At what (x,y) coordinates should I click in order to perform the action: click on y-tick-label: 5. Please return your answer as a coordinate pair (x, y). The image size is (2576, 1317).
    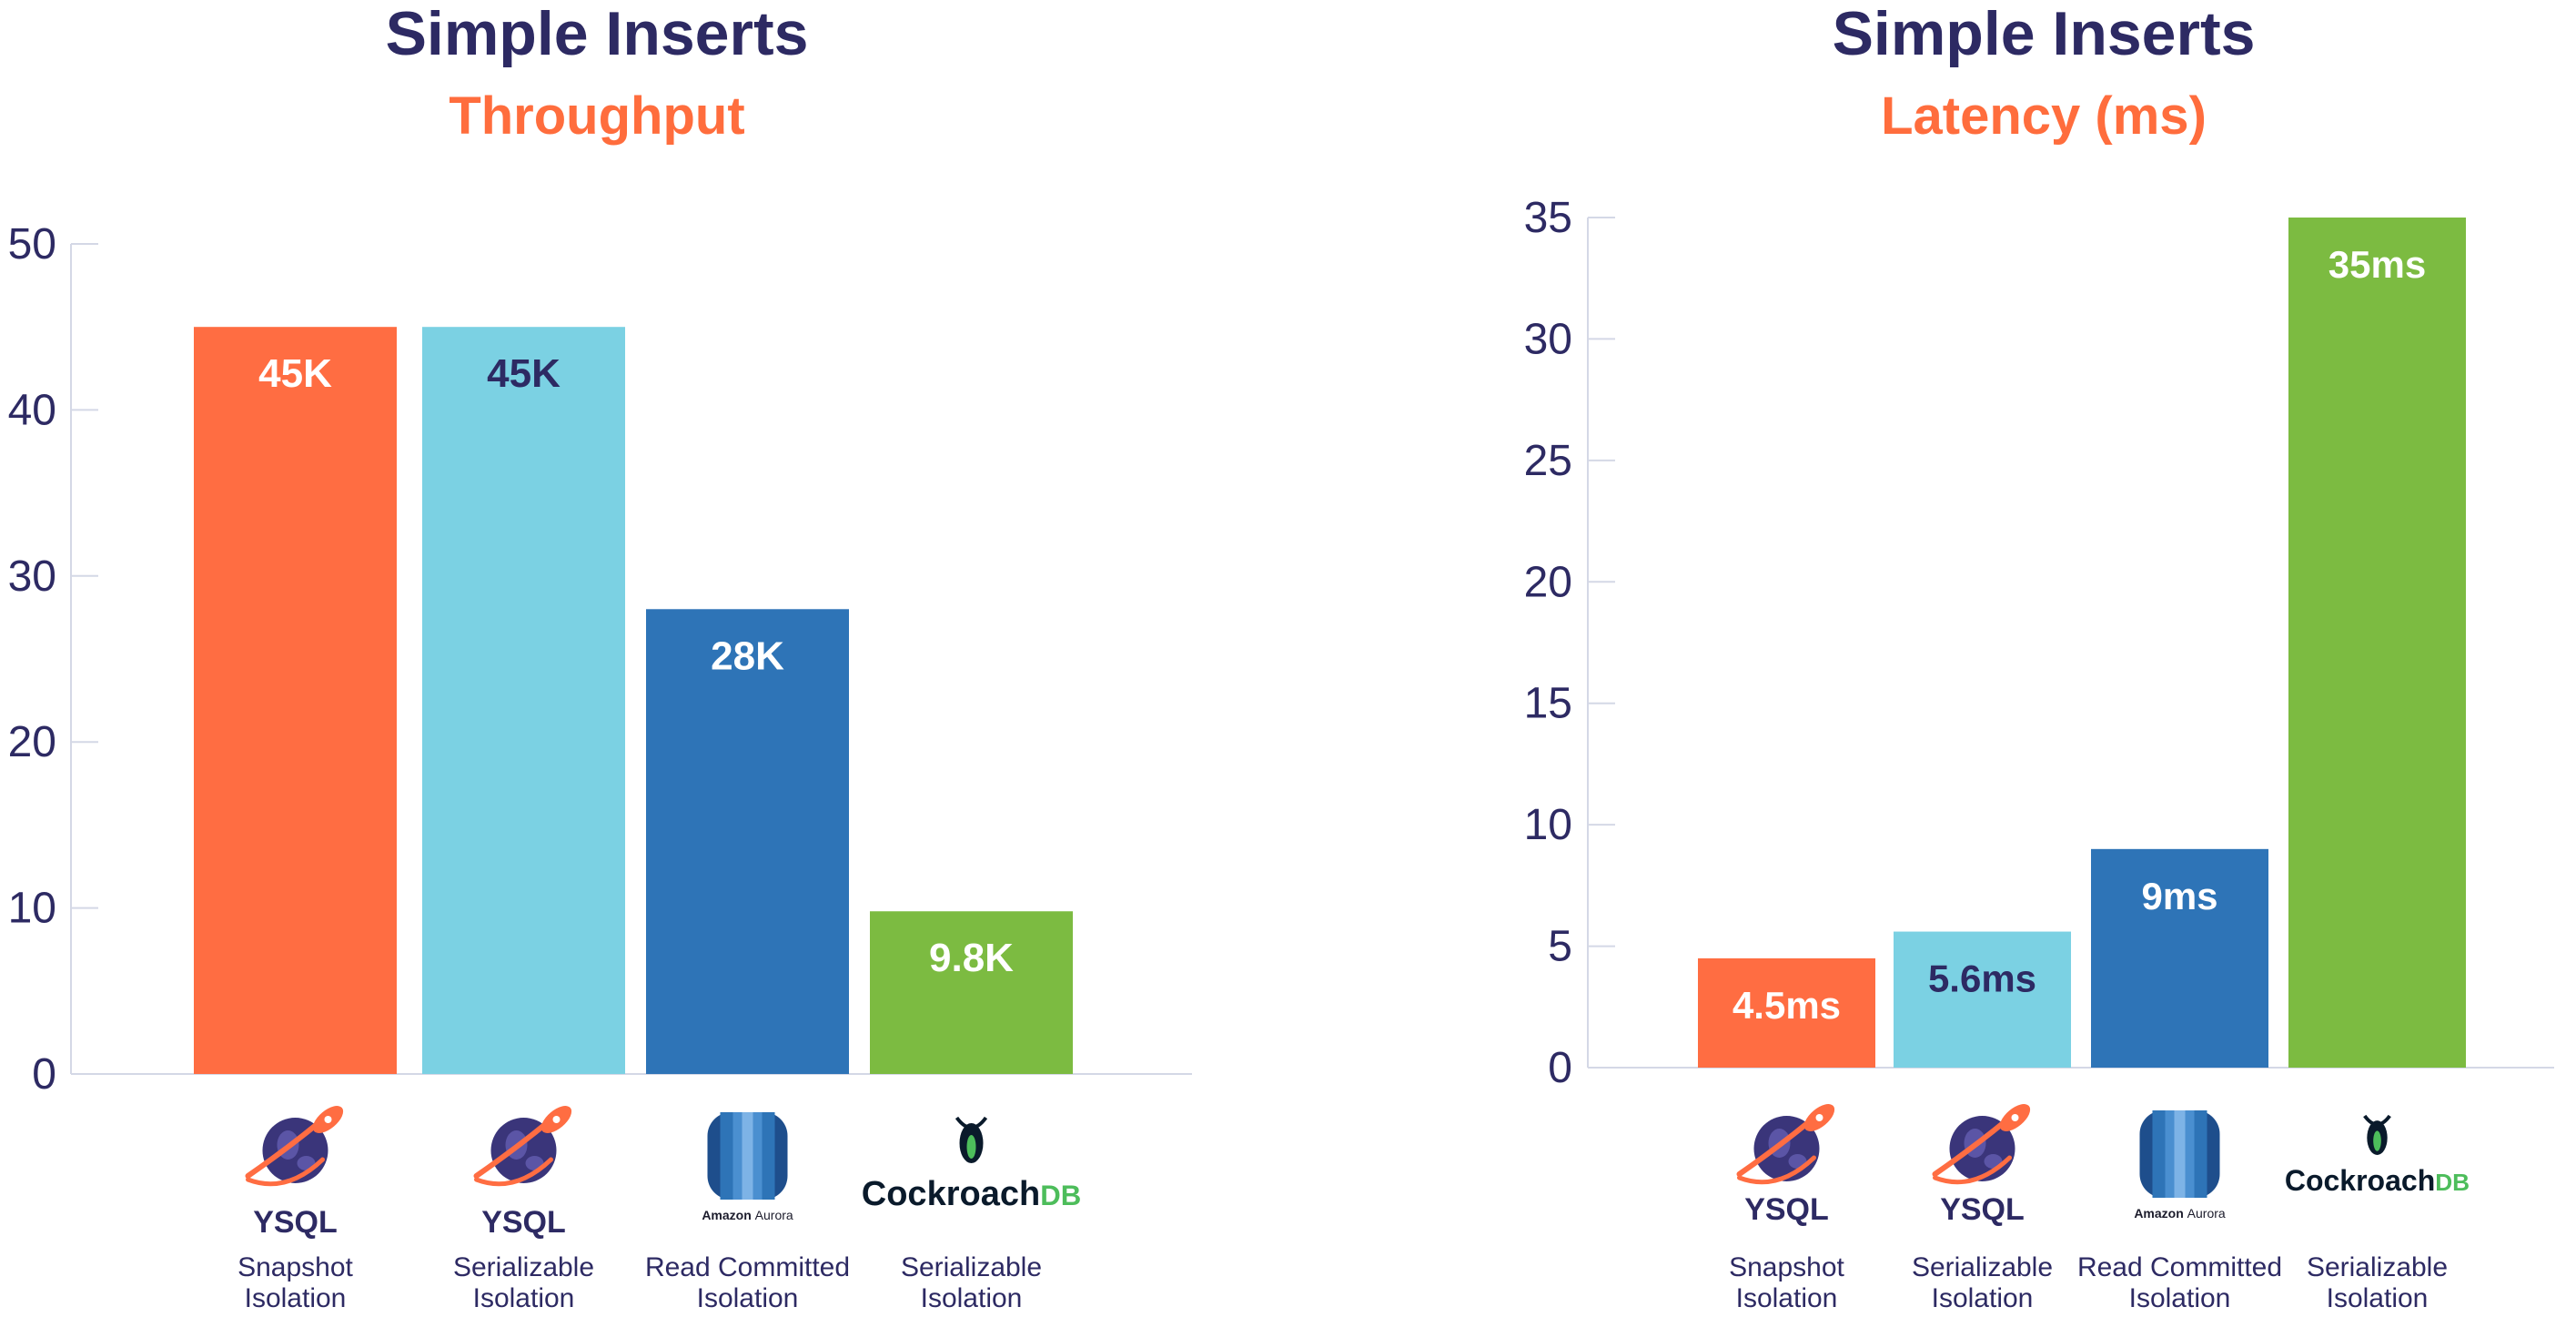
    Looking at the image, I should click on (1560, 947).